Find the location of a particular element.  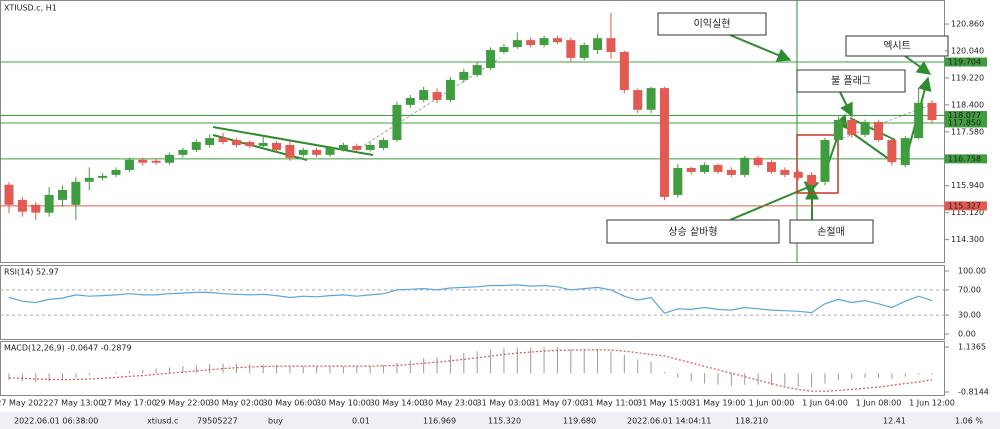

level-label: 119.704 is located at coordinates (964, 62).